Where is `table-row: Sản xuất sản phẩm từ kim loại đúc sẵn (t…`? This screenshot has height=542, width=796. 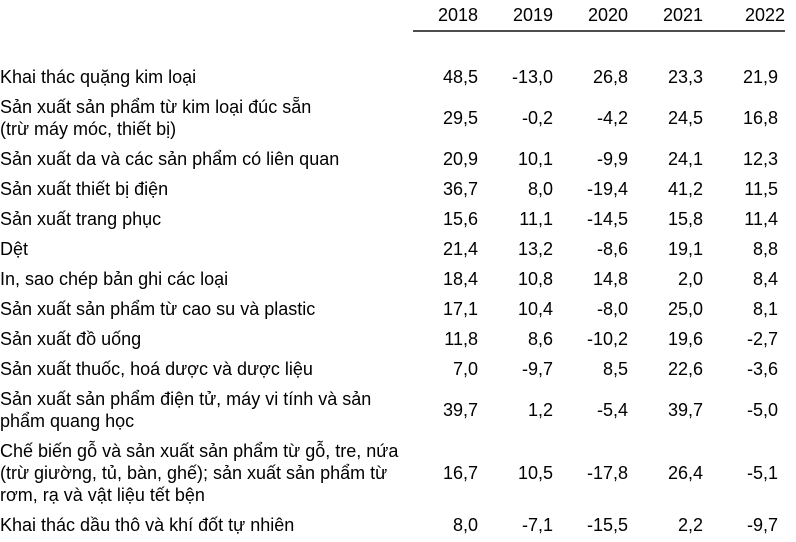
table-row: Sản xuất sản phẩm từ kim loại đúc sẵn (t… is located at coordinates (392, 118).